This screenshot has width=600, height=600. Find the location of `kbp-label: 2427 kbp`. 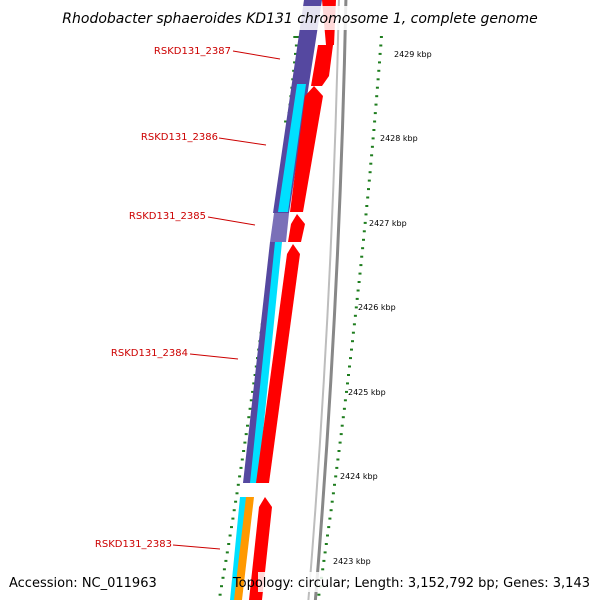

kbp-label: 2427 kbp is located at coordinates (388, 223).